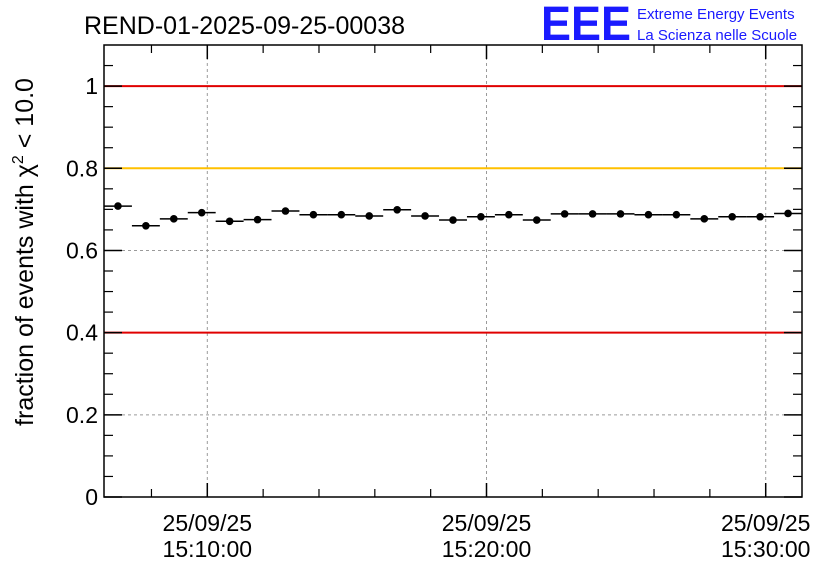  I want to click on y-tick-label: 0.4, so click(82, 333).